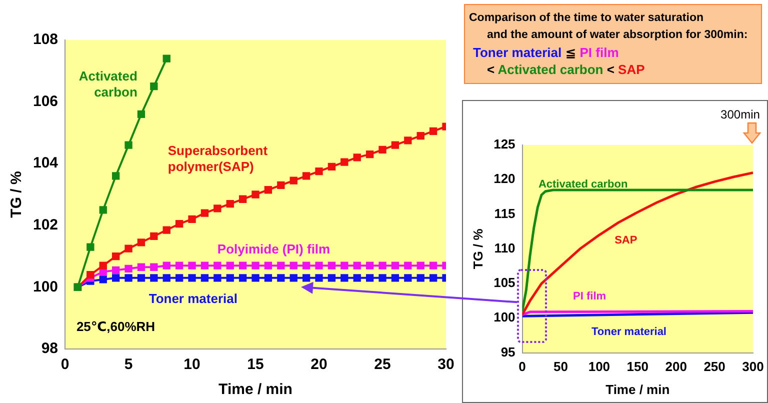 Image resolution: width=768 pixels, height=403 pixels. I want to click on series-label: PI film, so click(589, 296).